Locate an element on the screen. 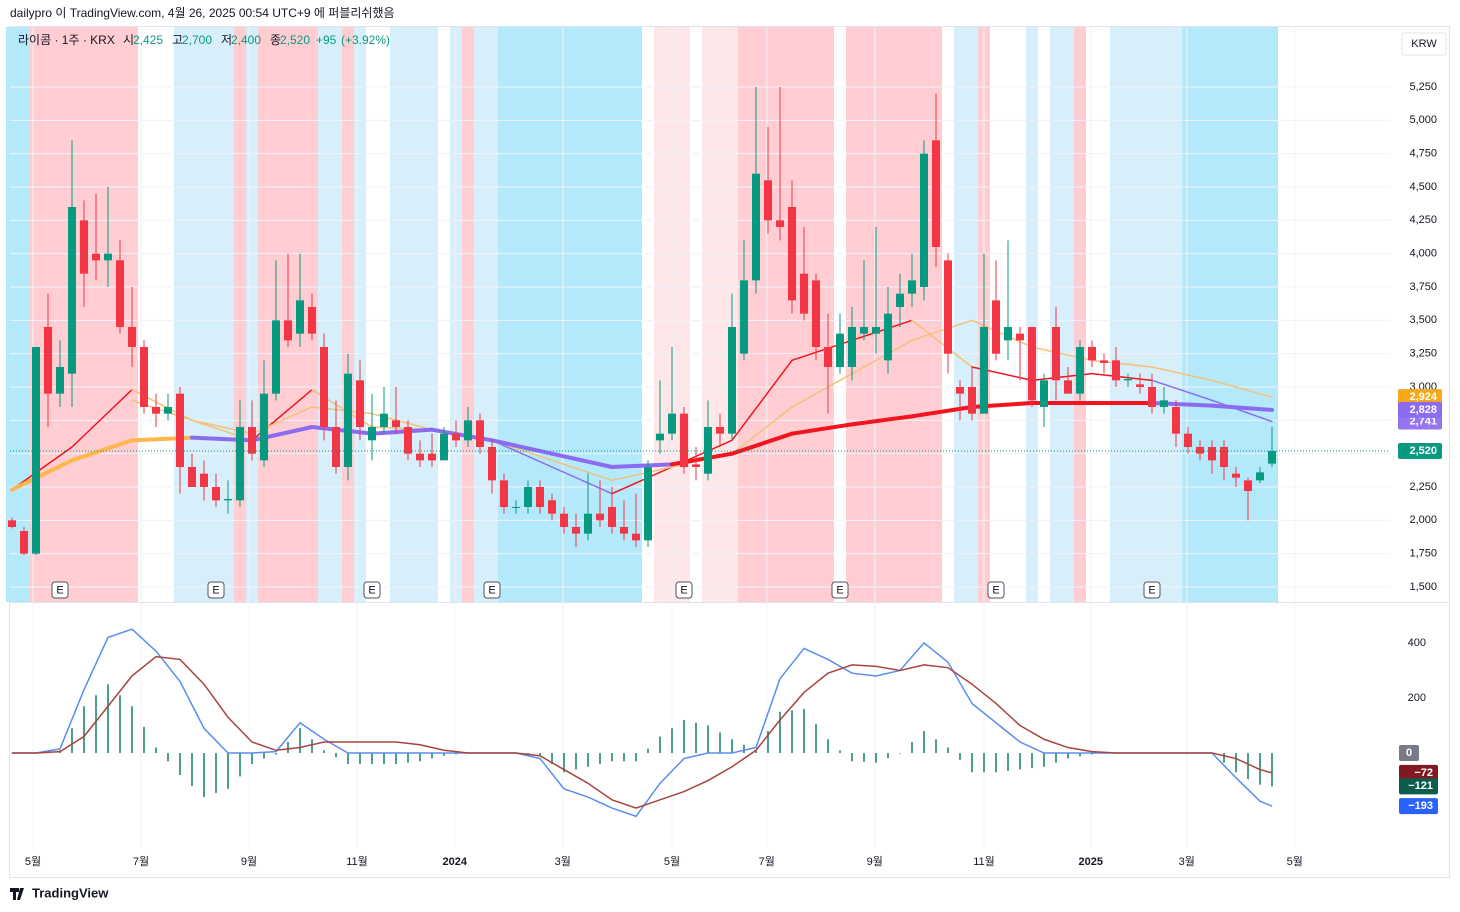  y-tick-label: 2,250 is located at coordinates (1423, 487).